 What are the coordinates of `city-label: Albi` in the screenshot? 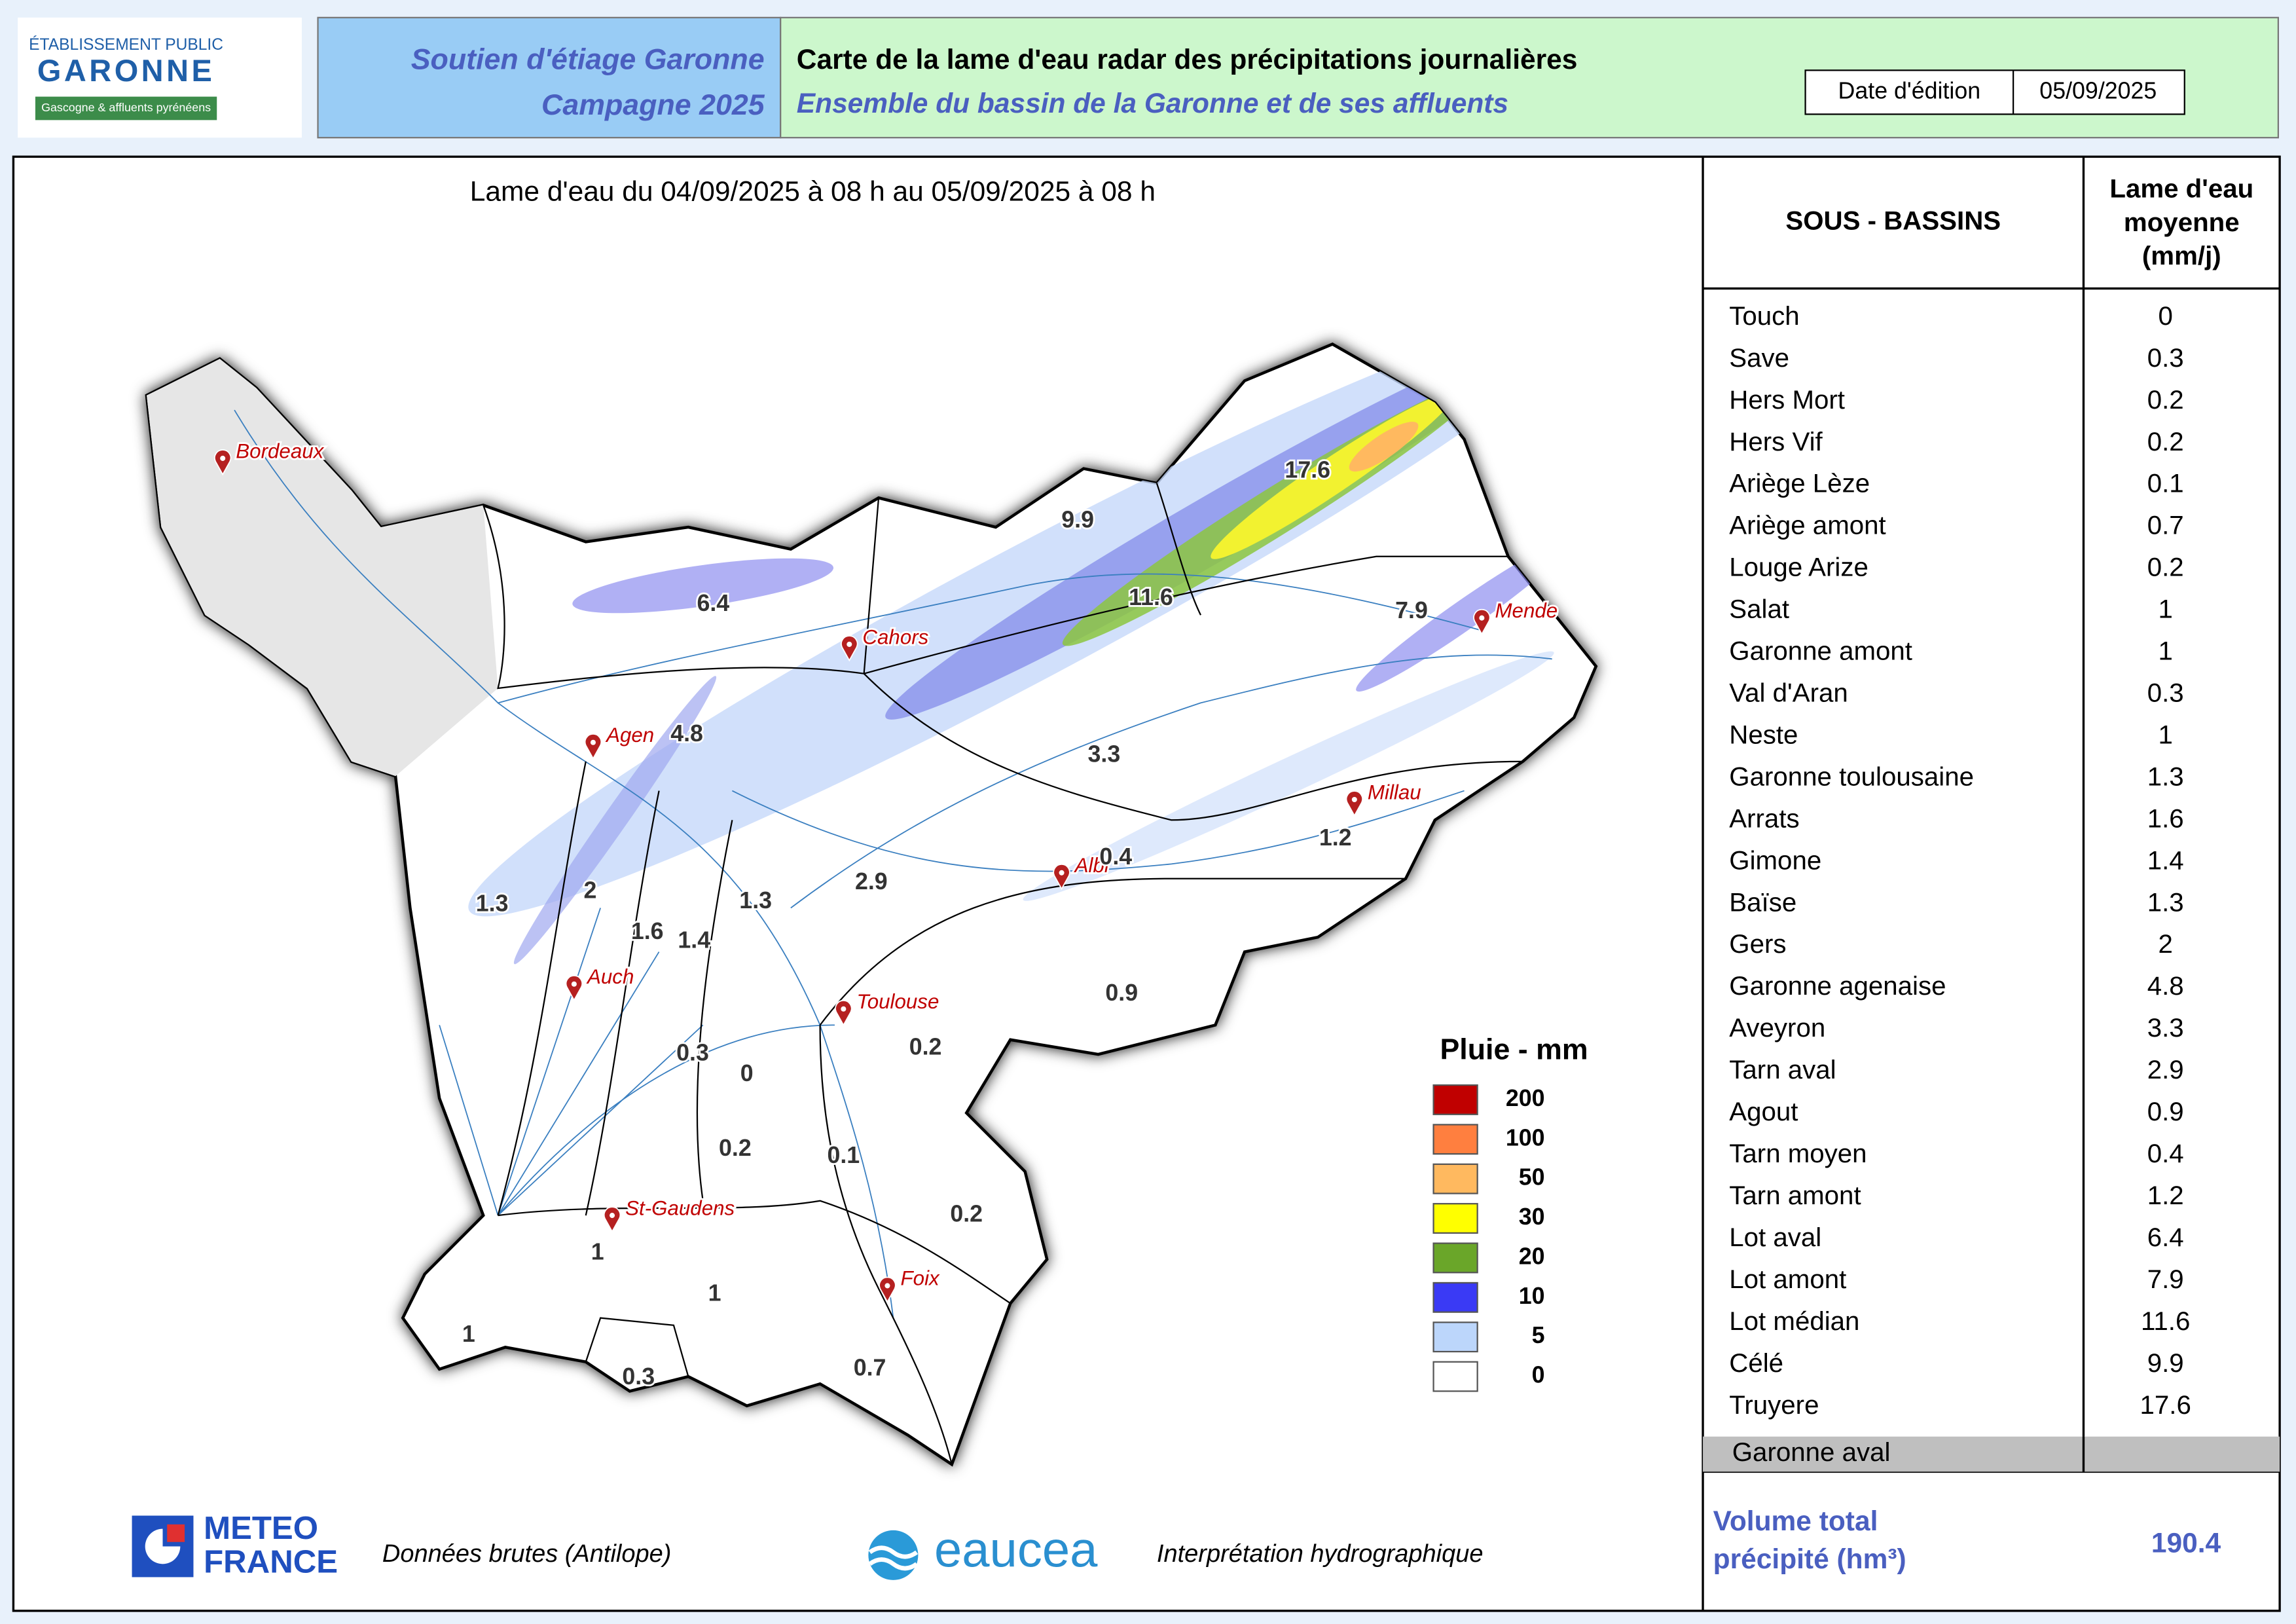 It's located at (1092, 865).